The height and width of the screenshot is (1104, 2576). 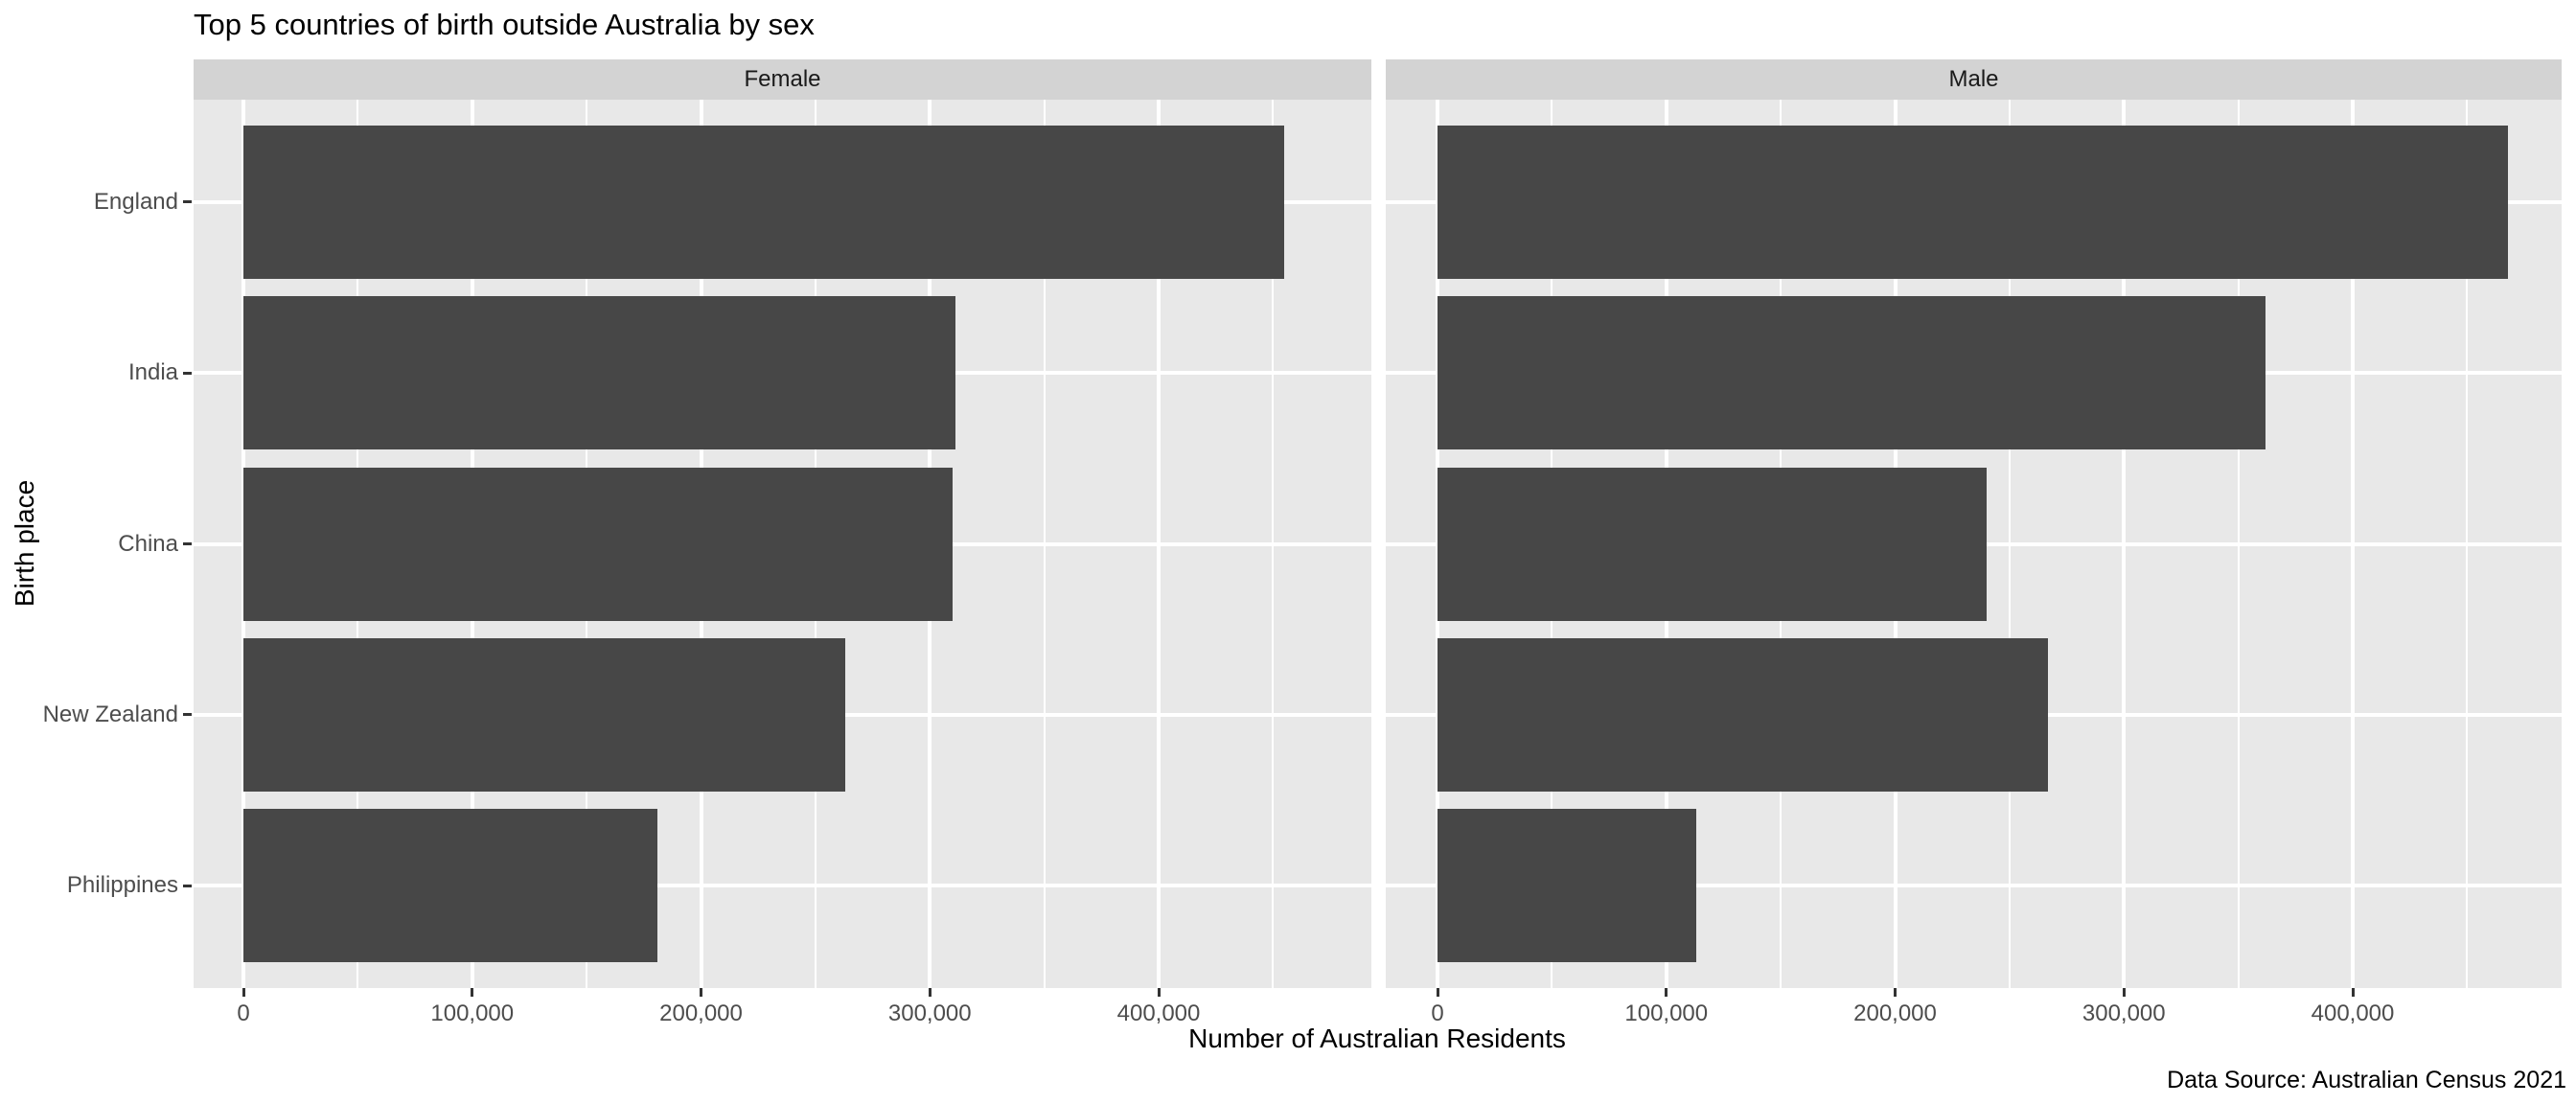 I want to click on caption: Data Source: Australian Census 2021, so click(x=2366, y=1080).